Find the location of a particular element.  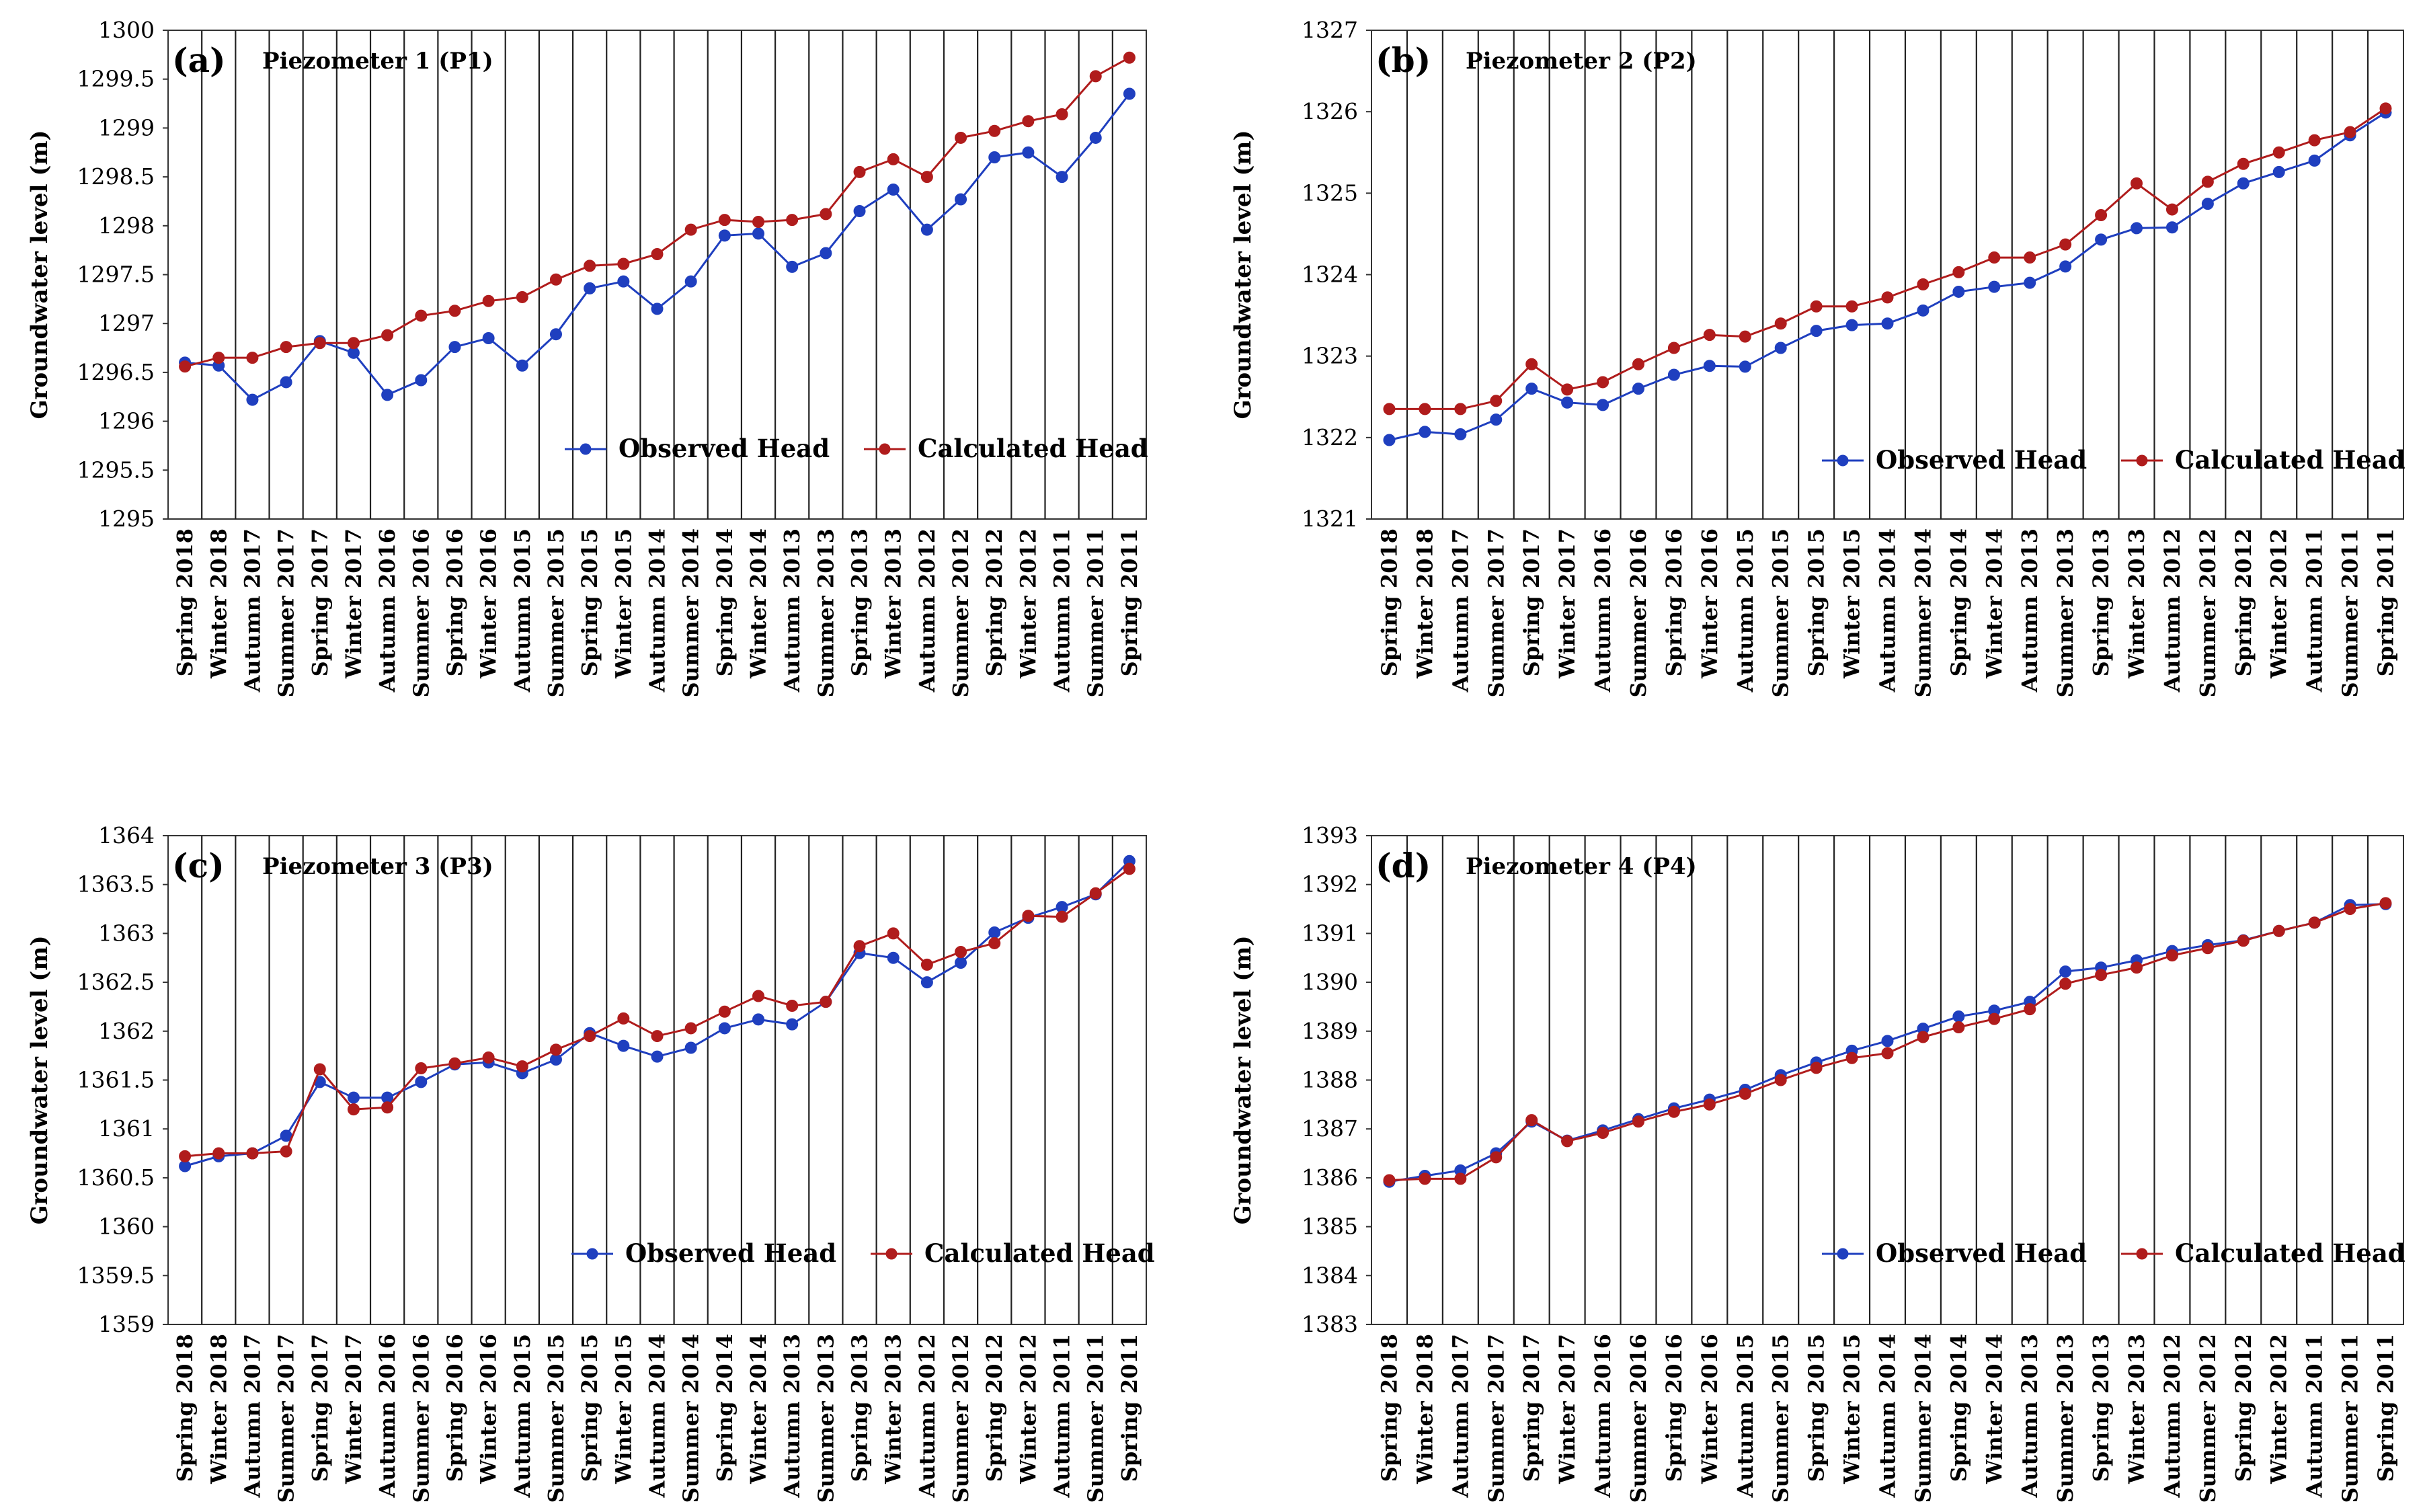

x-tick-label: Summer 2014 is located at coordinates (691, 613).